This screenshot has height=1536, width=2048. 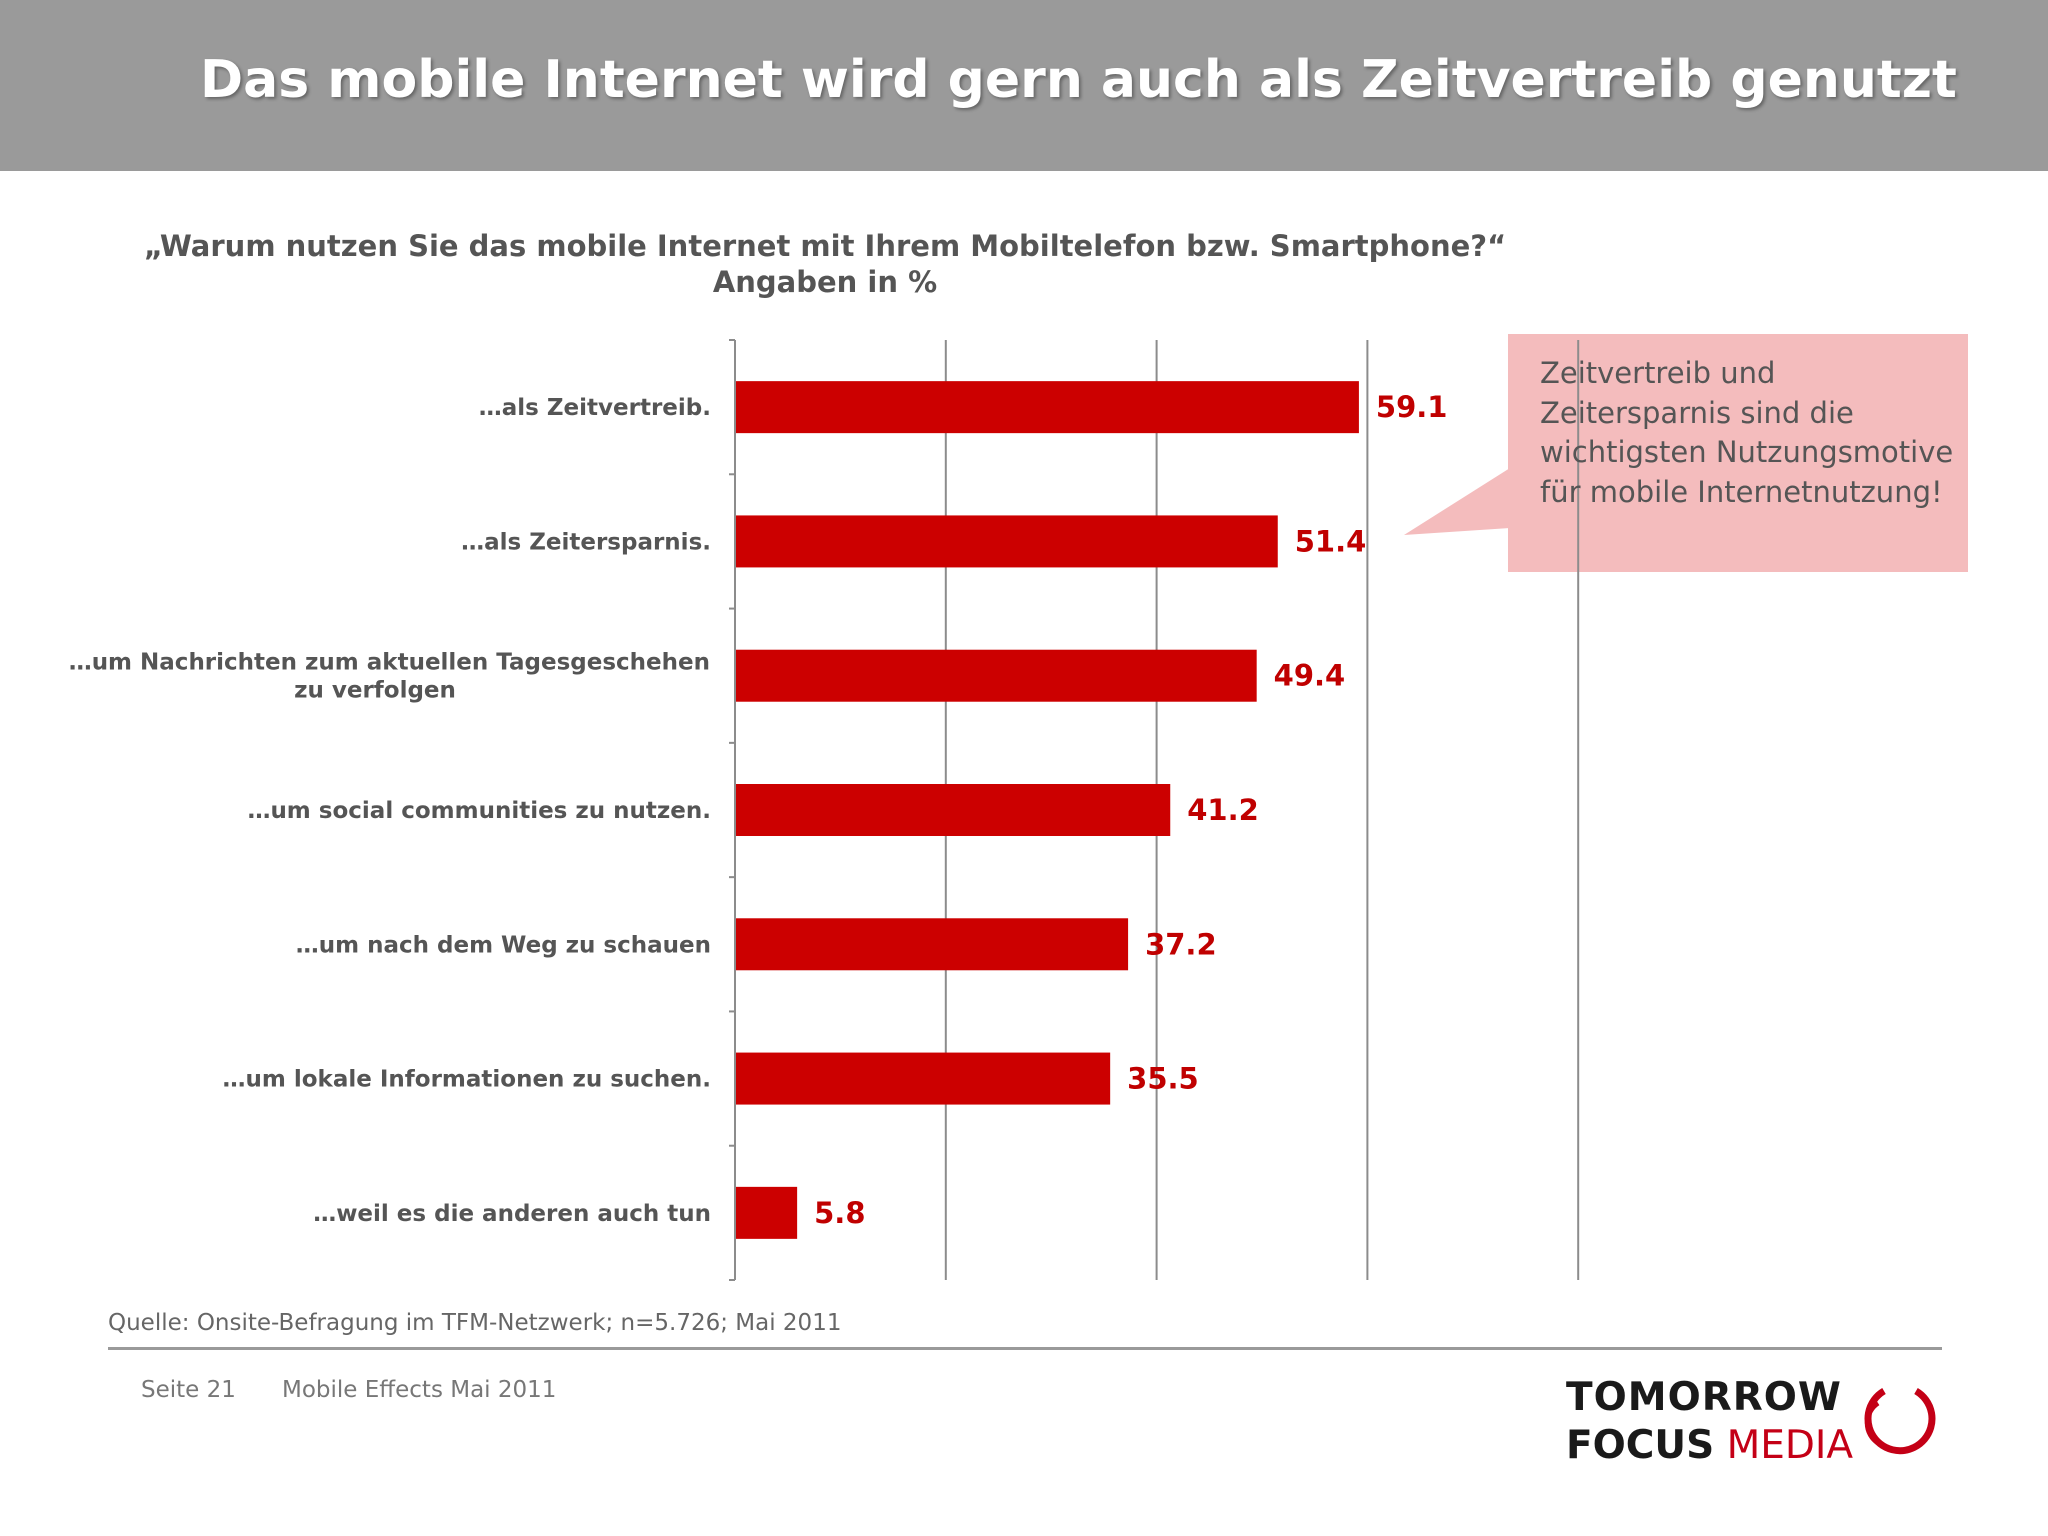 I want to click on category-label-line: …als Zeitersparnis., so click(x=586, y=542).